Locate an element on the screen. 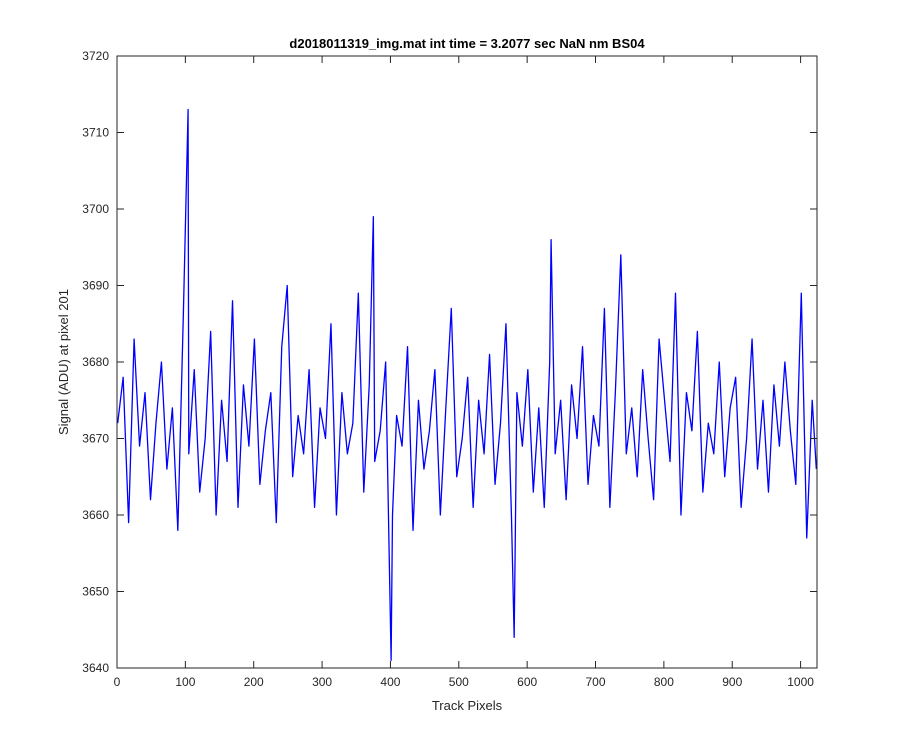  y-tick-label: 3660 is located at coordinates (95, 515).